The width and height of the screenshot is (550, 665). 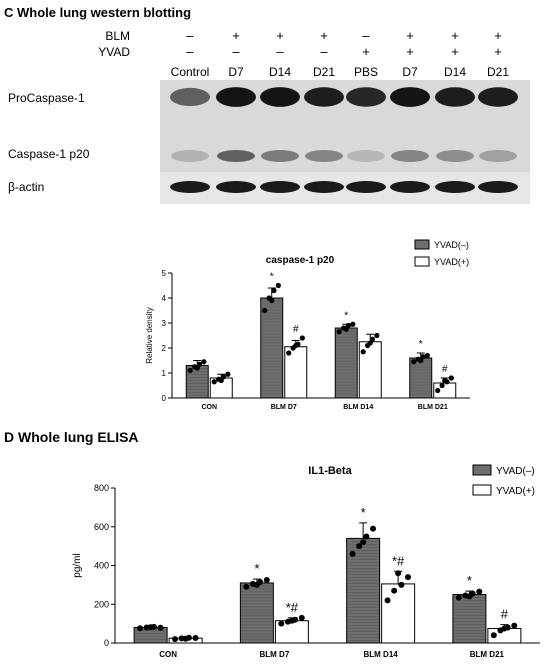 What do you see at coordinates (164, 398) in the screenshot?
I see `y-tick-label: 0` at bounding box center [164, 398].